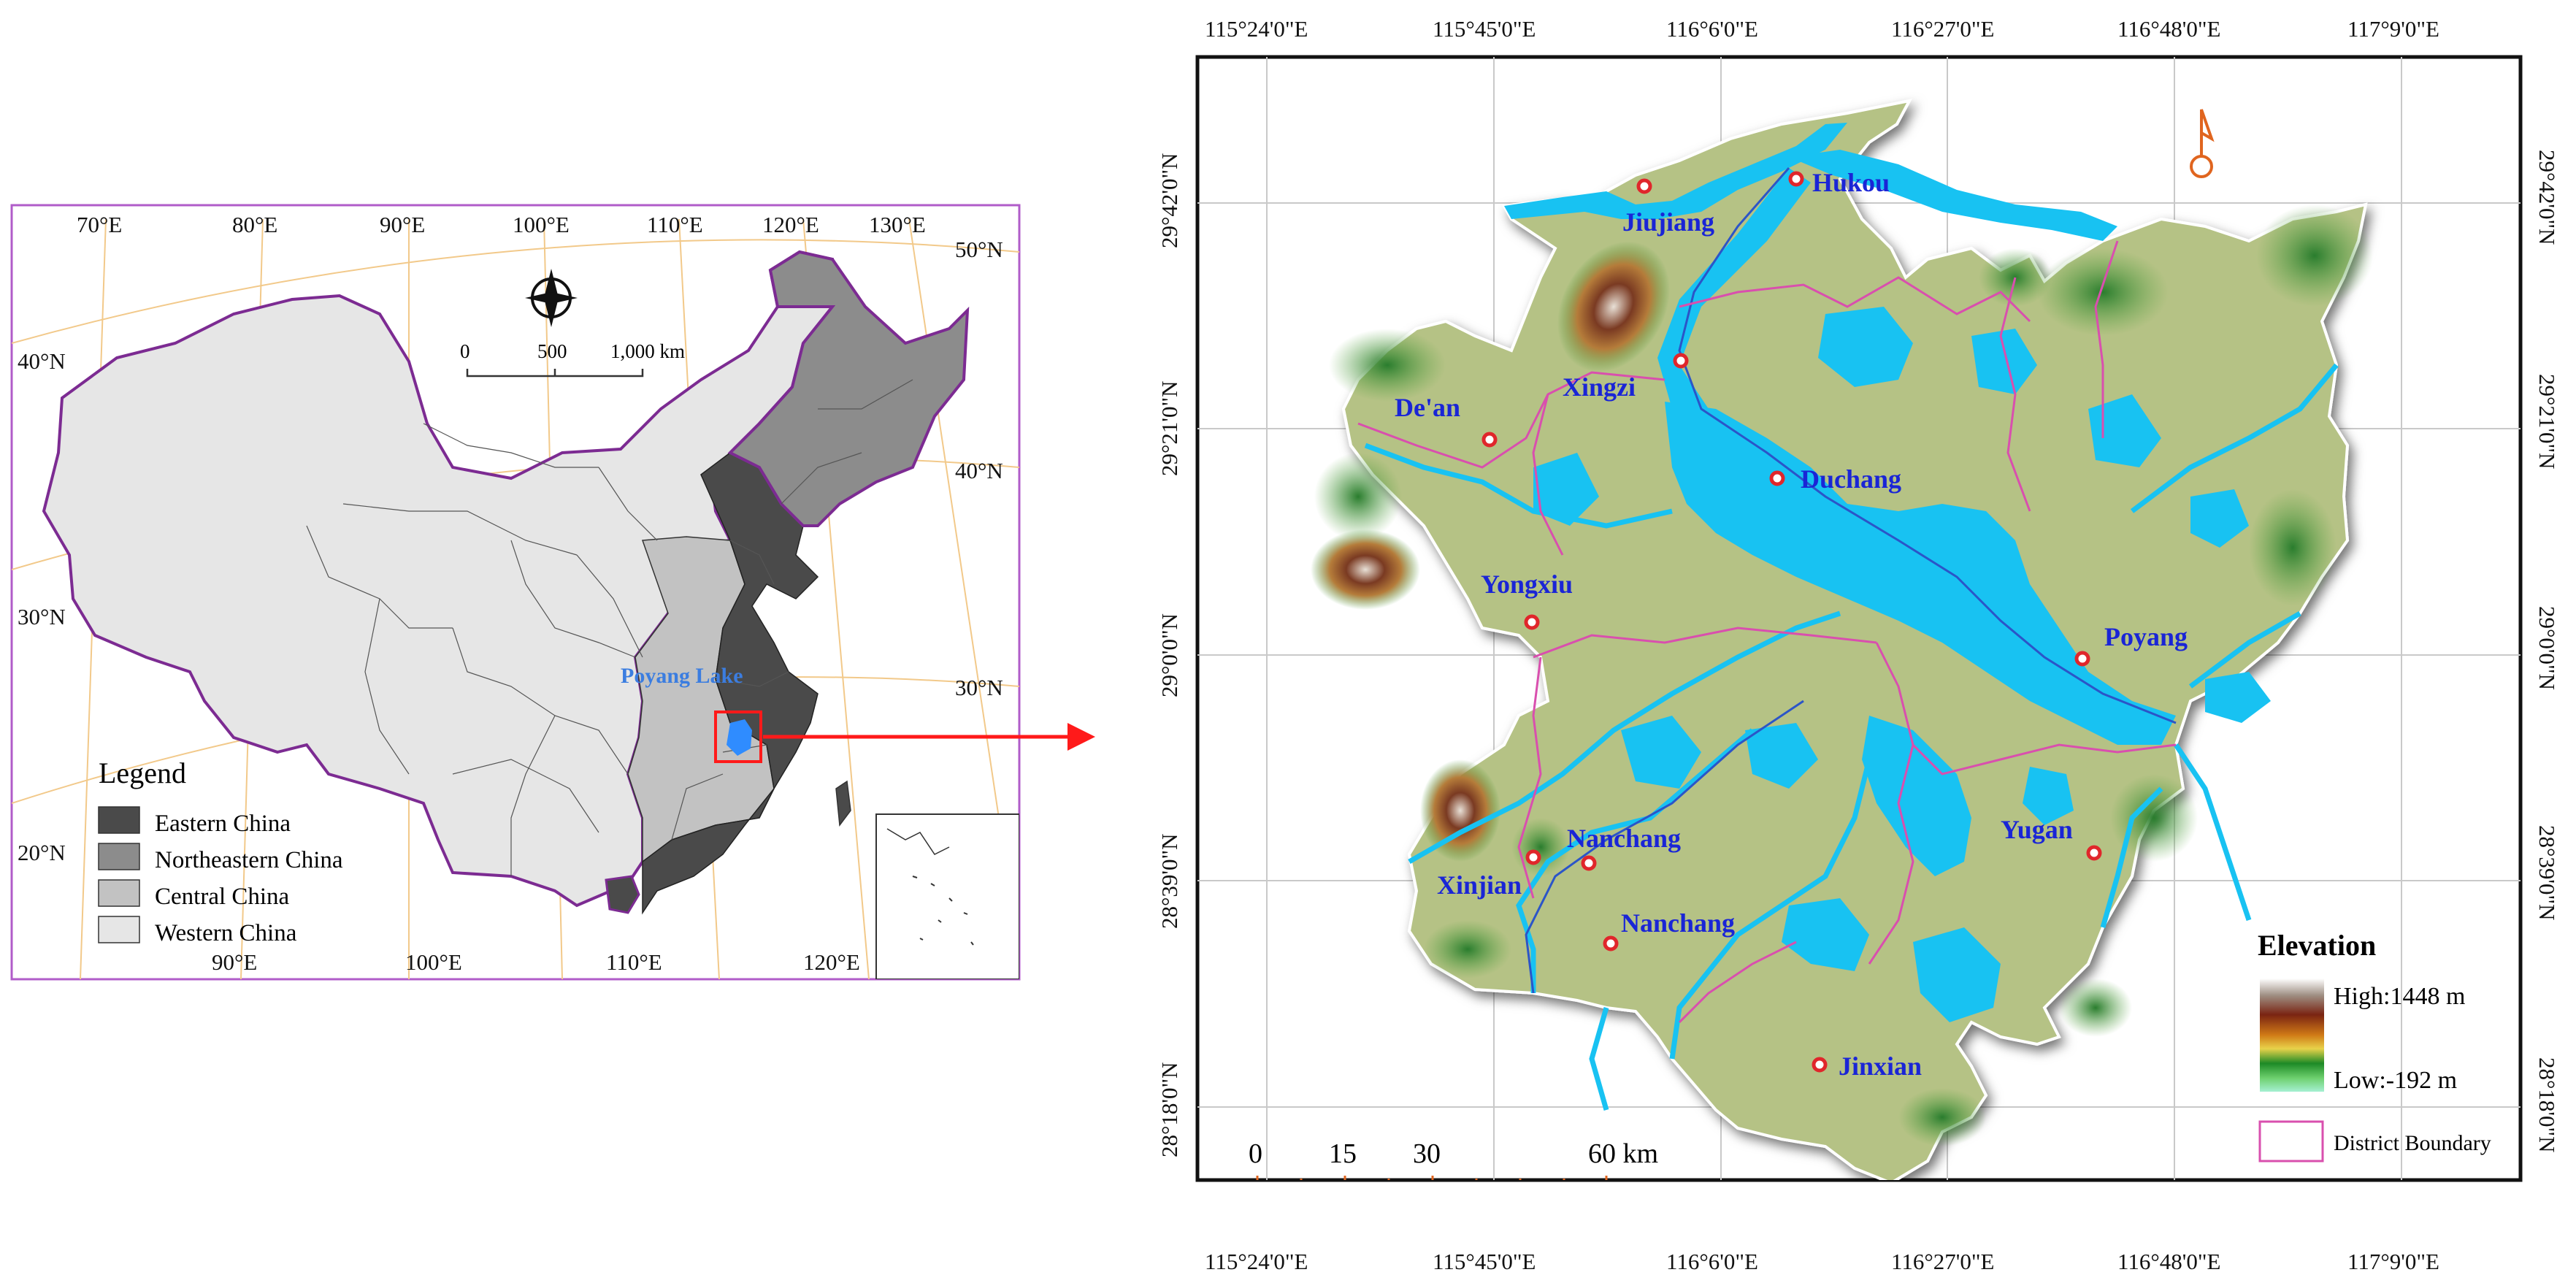 The image size is (2576, 1283). What do you see at coordinates (2395, 1081) in the screenshot?
I see `legend-low-label: Low:-192 m` at bounding box center [2395, 1081].